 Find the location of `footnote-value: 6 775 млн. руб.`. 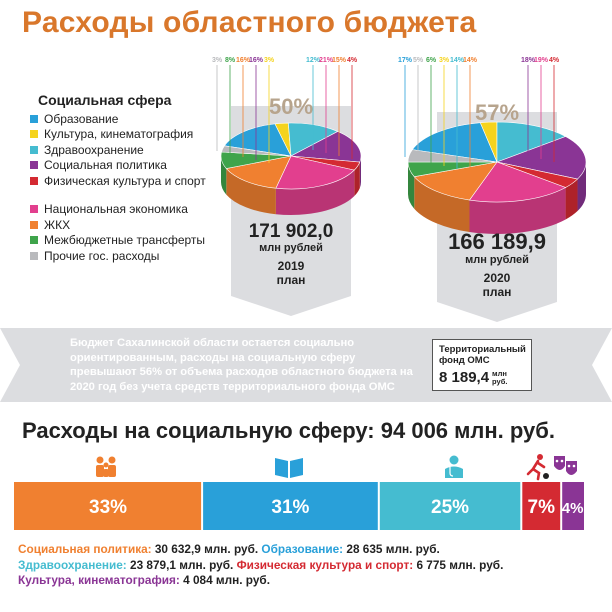

footnote-value: 6 775 млн. руб. is located at coordinates (458, 564).